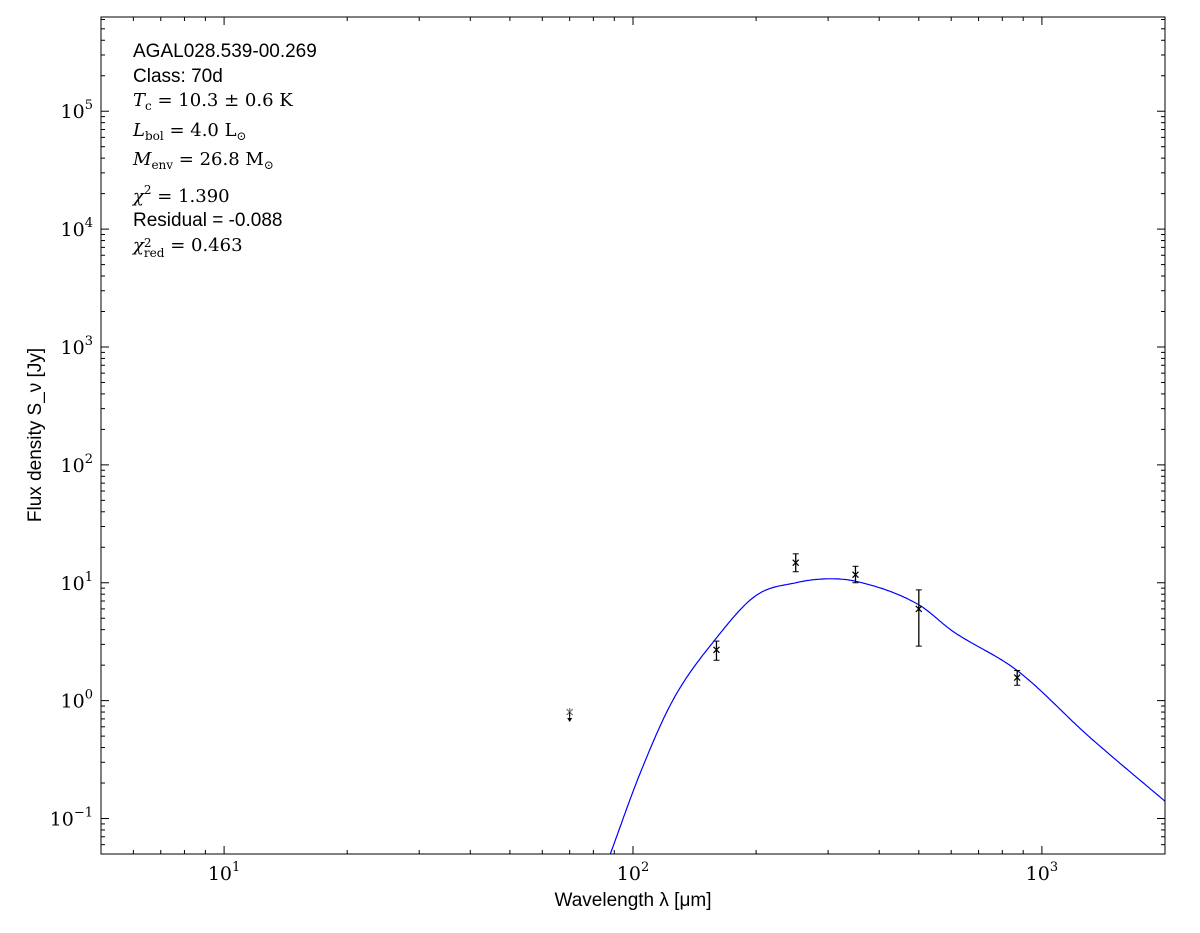  Describe the element at coordinates (570, 720) in the screenshot. I see `arrow-head` at that location.